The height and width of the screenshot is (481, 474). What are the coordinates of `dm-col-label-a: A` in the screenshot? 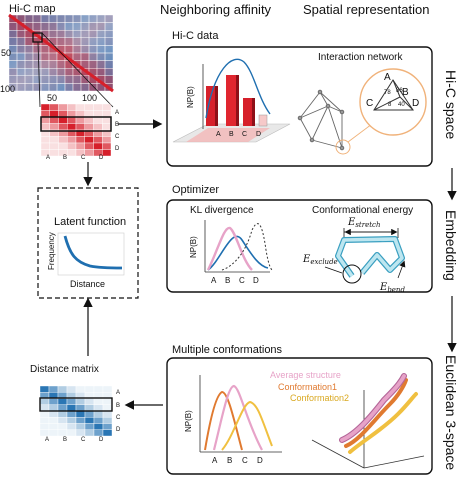 It's located at (47, 440).